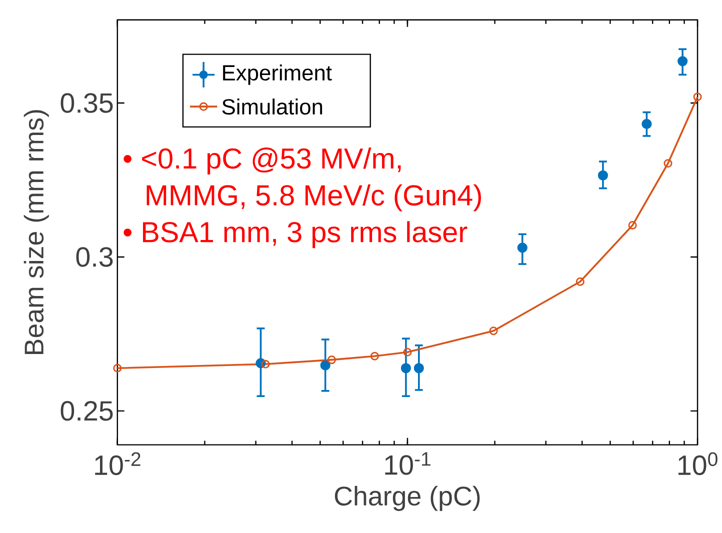 The image size is (722, 533). I want to click on x-tick-label: 10$^{-1}$, so click(407, 463).